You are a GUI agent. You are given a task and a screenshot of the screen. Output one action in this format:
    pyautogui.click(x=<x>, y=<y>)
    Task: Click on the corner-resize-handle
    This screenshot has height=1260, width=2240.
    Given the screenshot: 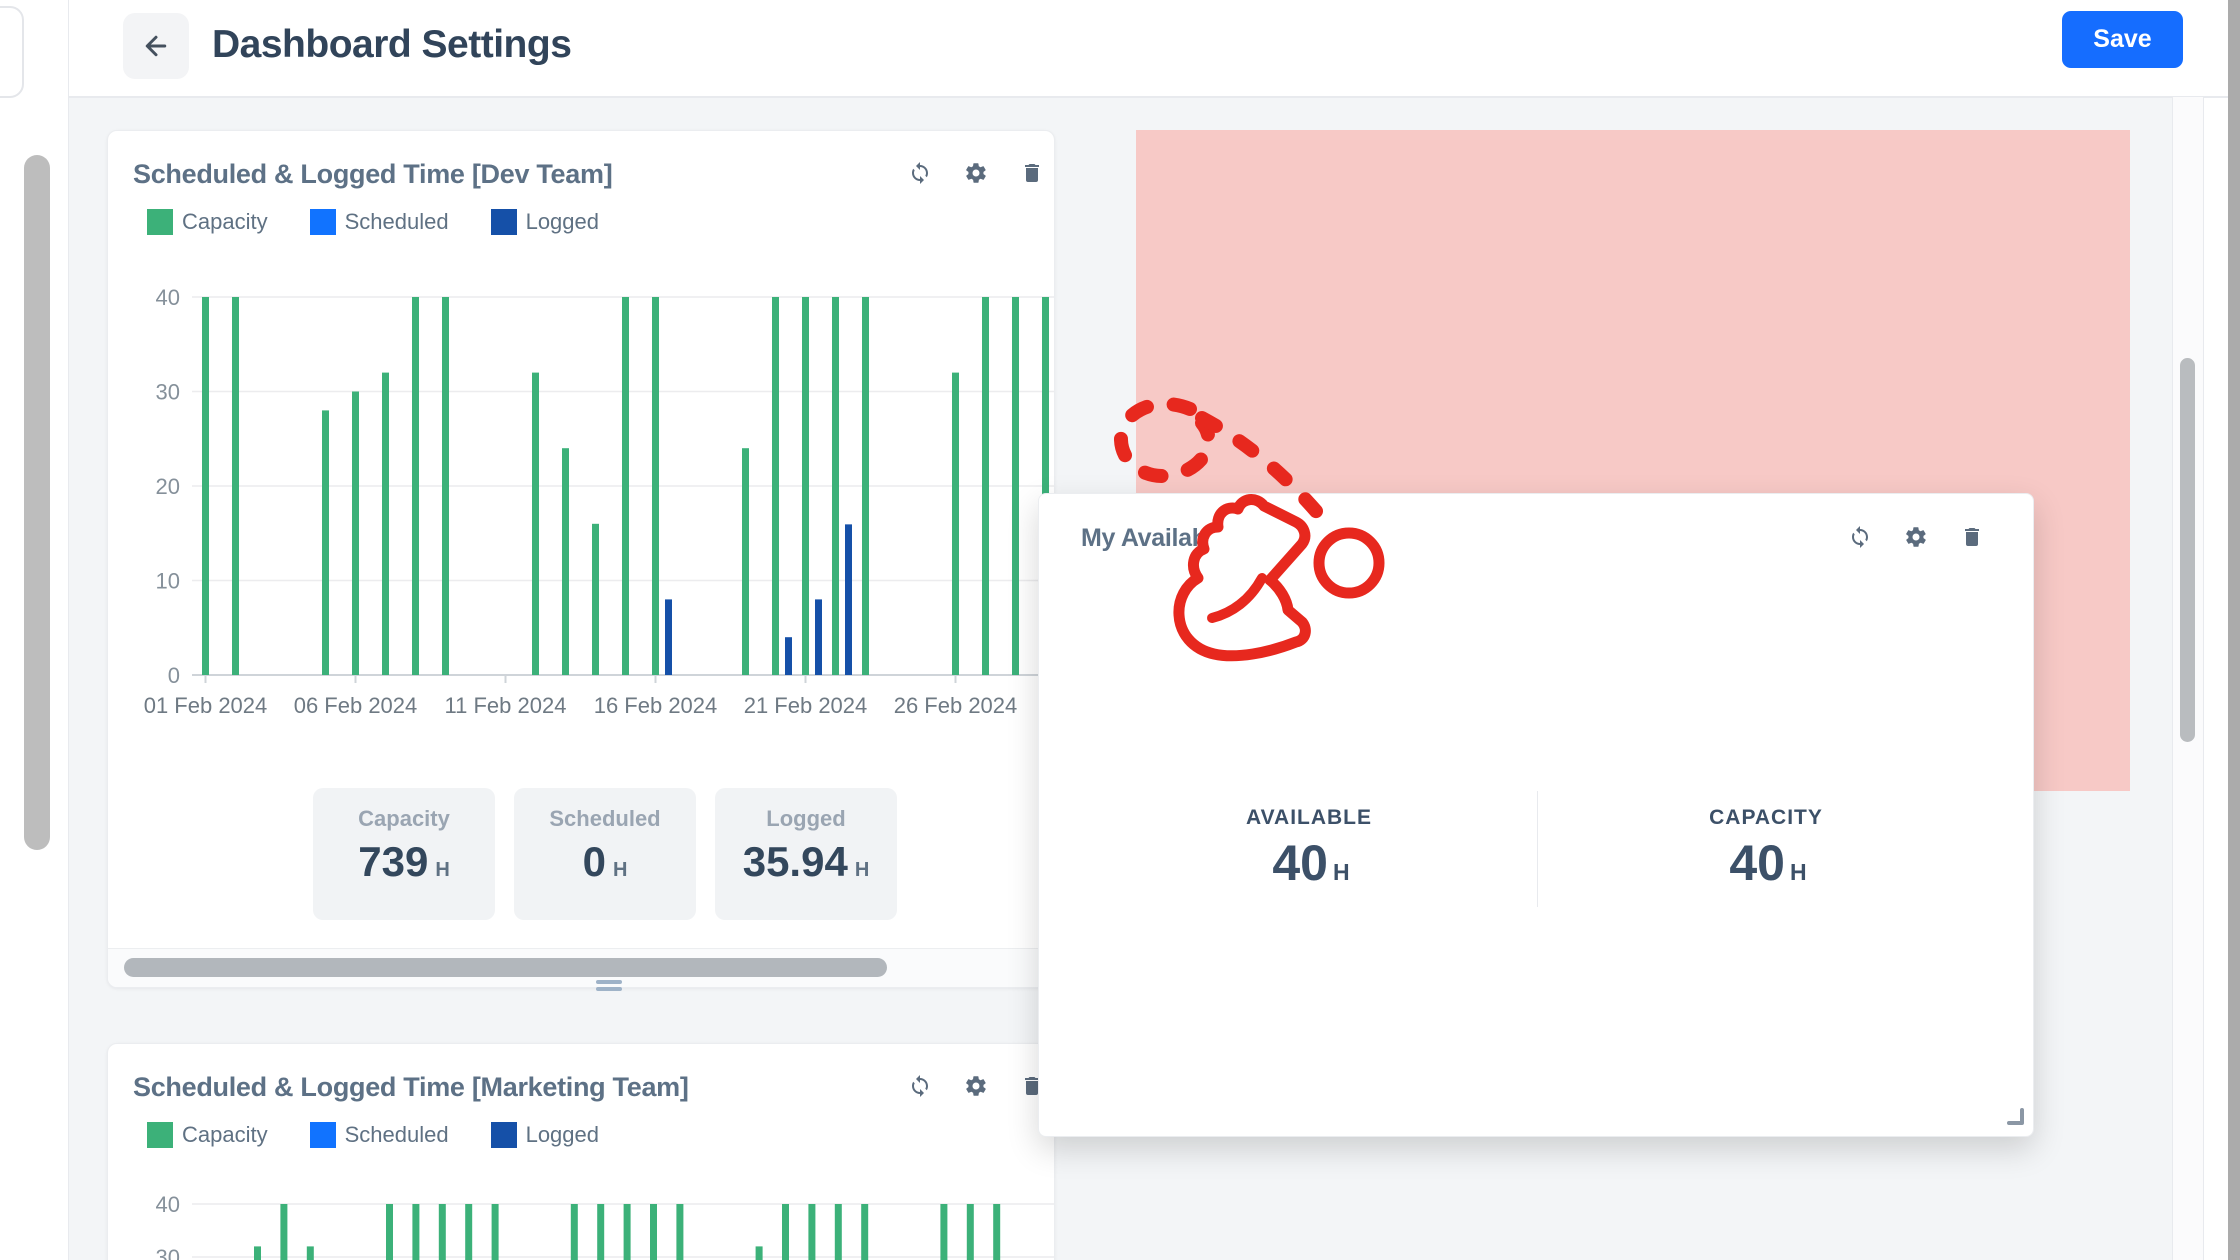 What is the action you would take?
    pyautogui.click(x=2016, y=1117)
    